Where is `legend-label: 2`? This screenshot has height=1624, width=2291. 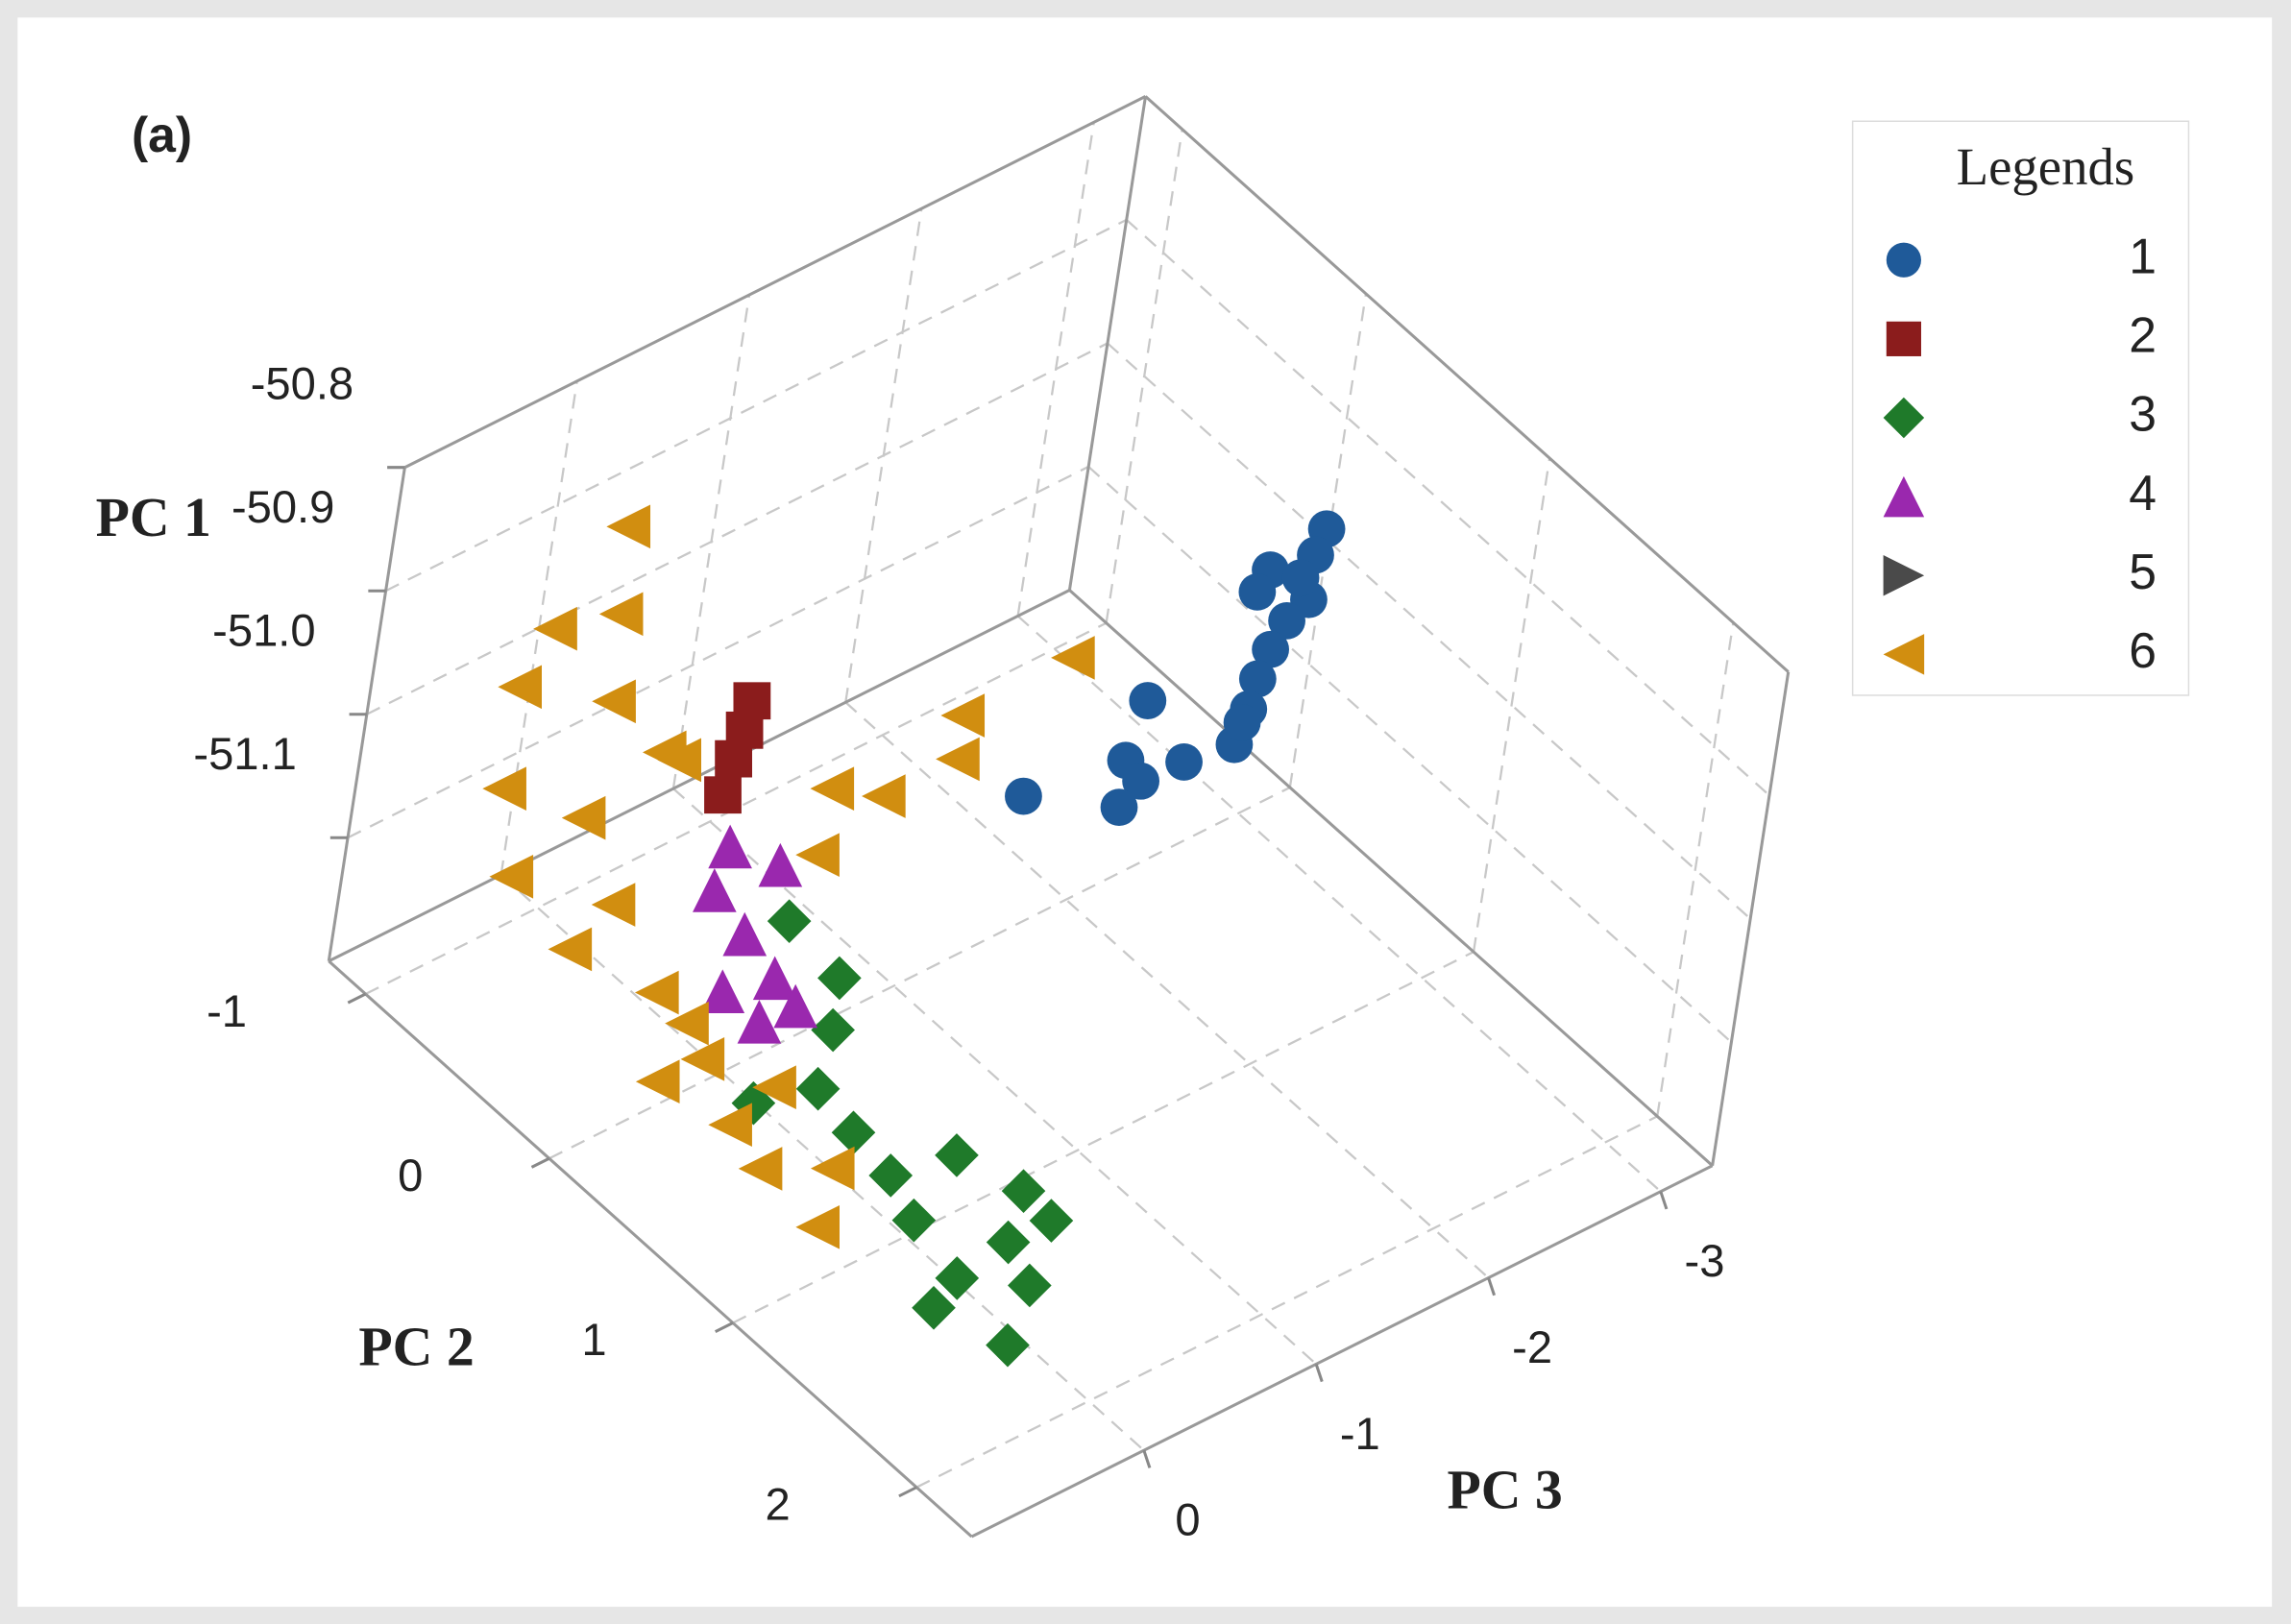 legend-label: 2 is located at coordinates (2143, 335).